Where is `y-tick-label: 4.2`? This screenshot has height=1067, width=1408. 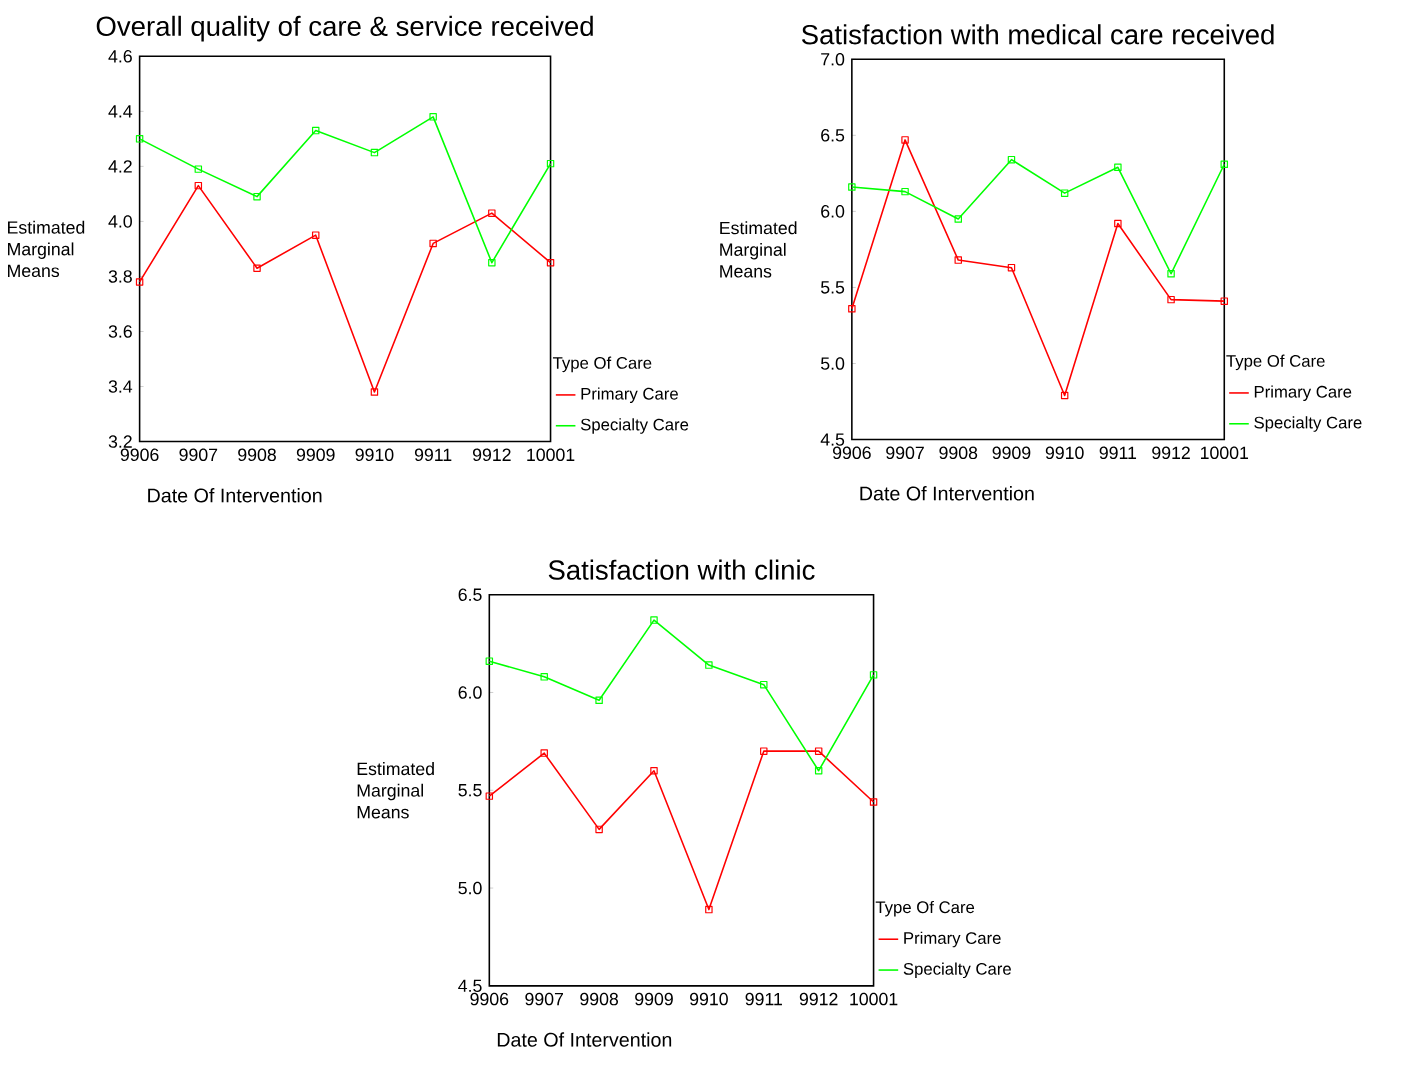 y-tick-label: 4.2 is located at coordinates (120, 166).